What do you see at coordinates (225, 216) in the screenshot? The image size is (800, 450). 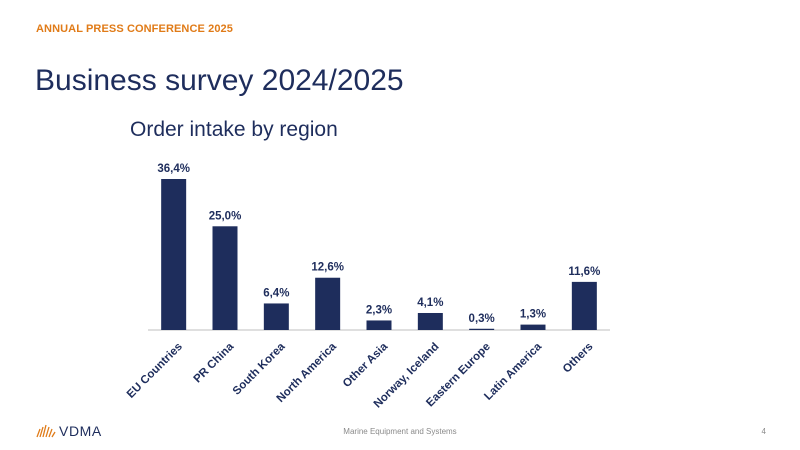 I see `data-label: 25,0%` at bounding box center [225, 216].